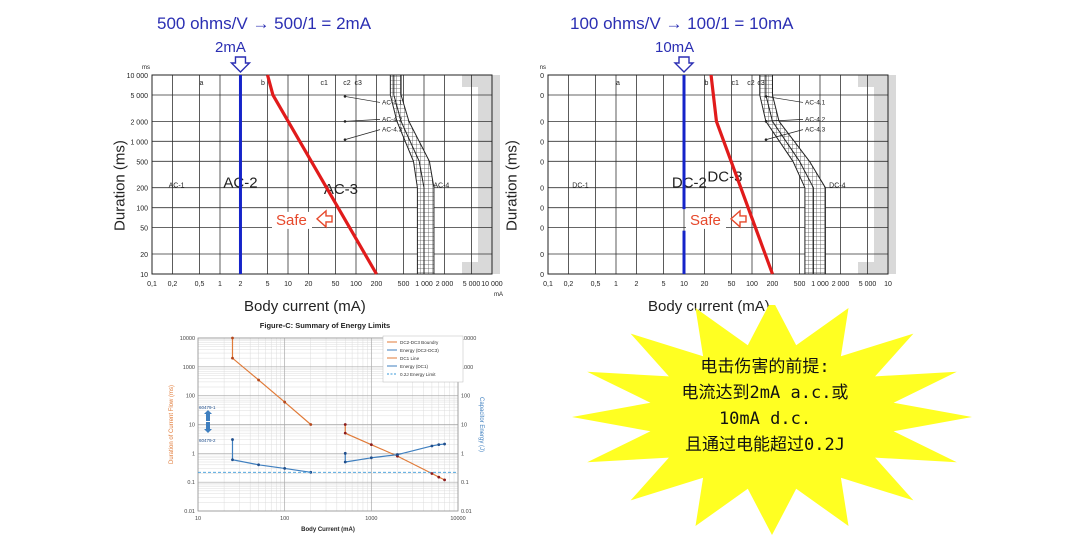 This screenshot has width=1080, height=543. Describe the element at coordinates (240, 64) in the screenshot. I see `ac-marker-arrow` at that location.